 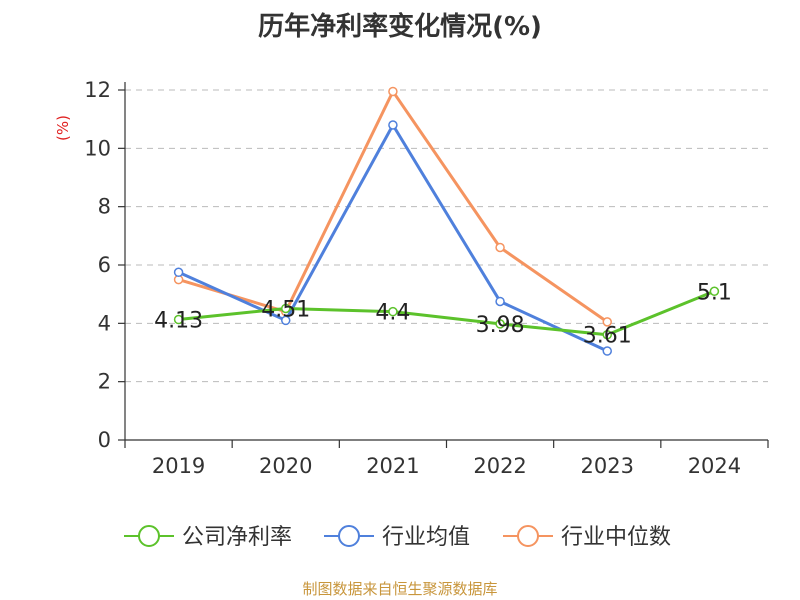 I want to click on y-axis-label: (%), so click(x=63, y=128).